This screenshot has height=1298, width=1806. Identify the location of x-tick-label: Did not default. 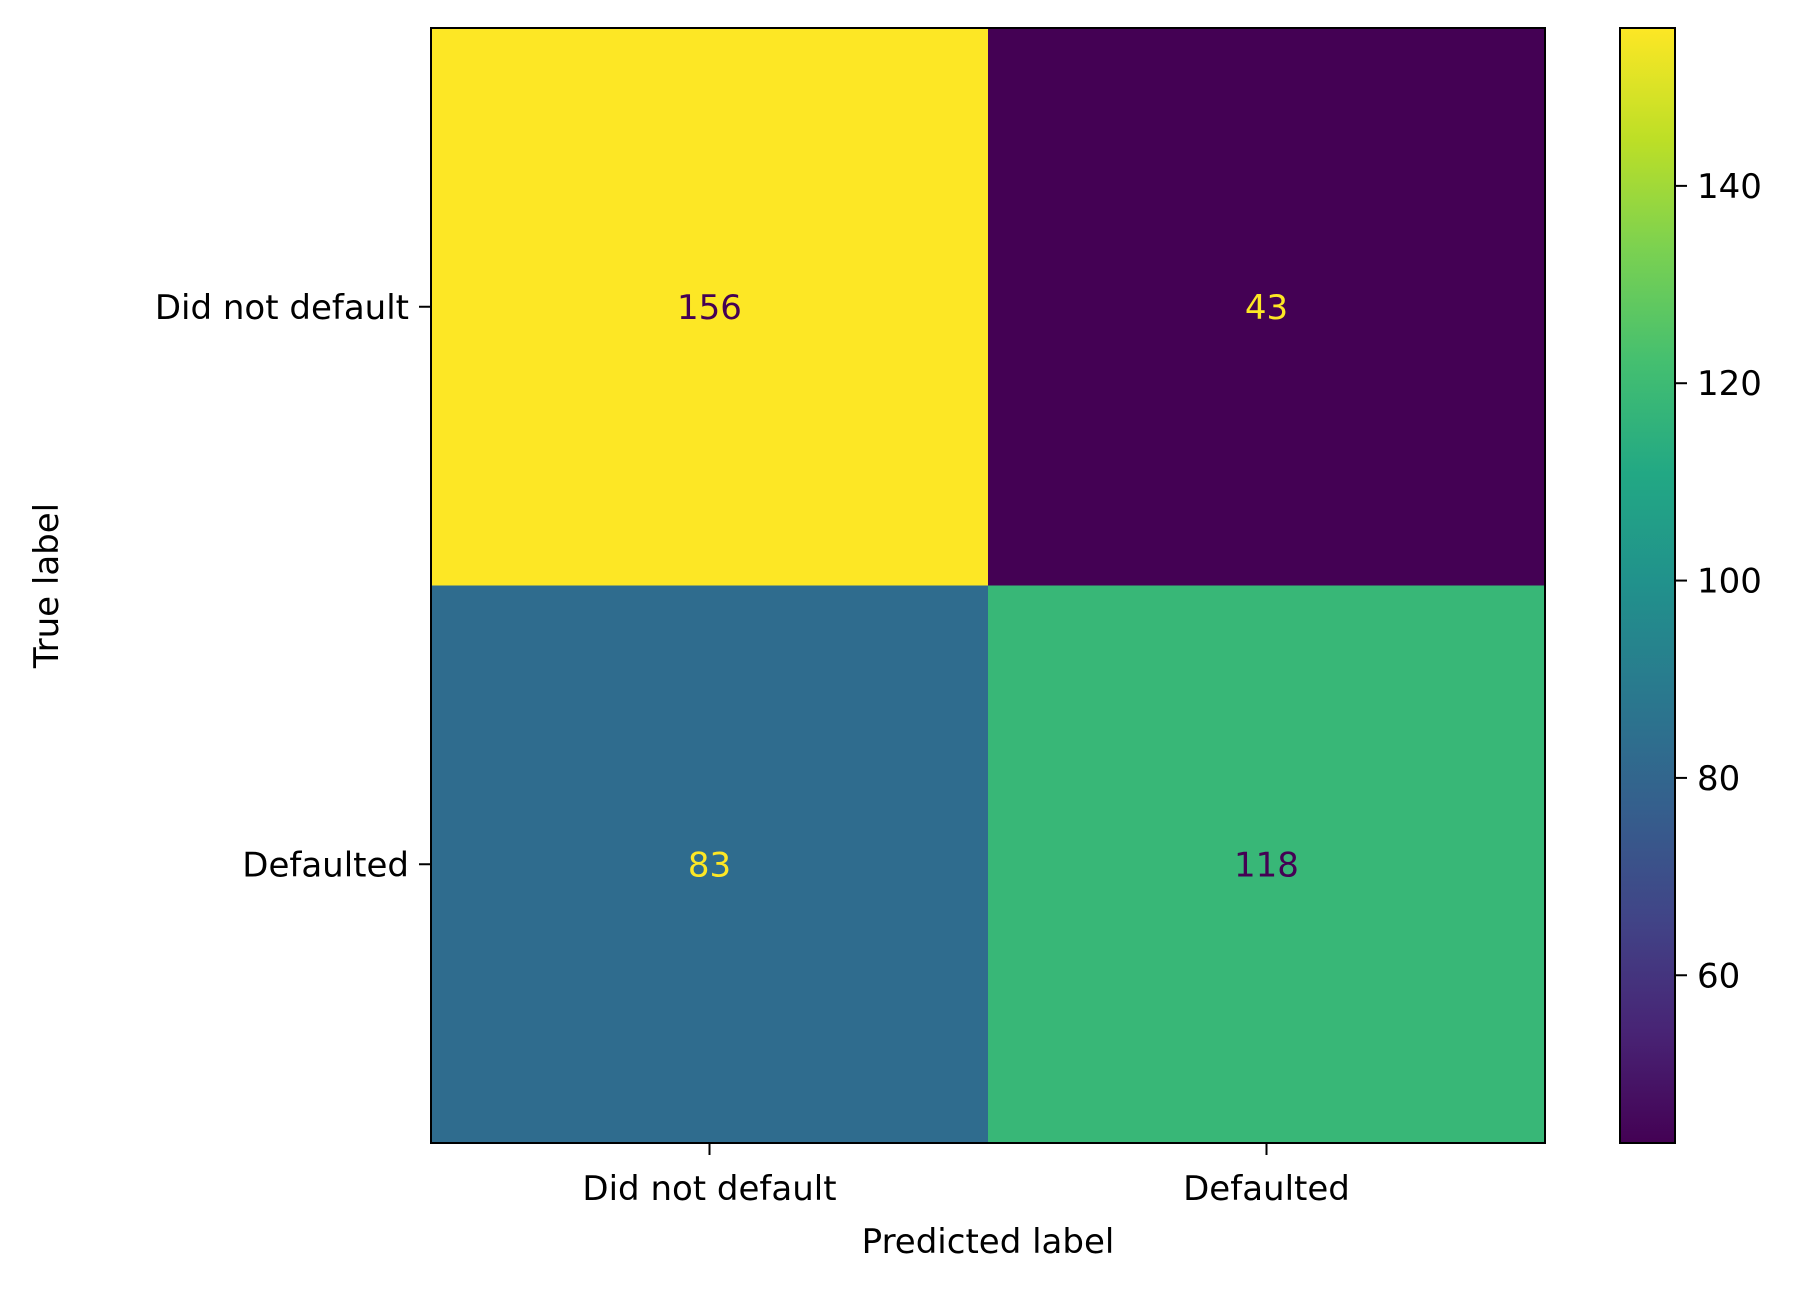
(709, 1189).